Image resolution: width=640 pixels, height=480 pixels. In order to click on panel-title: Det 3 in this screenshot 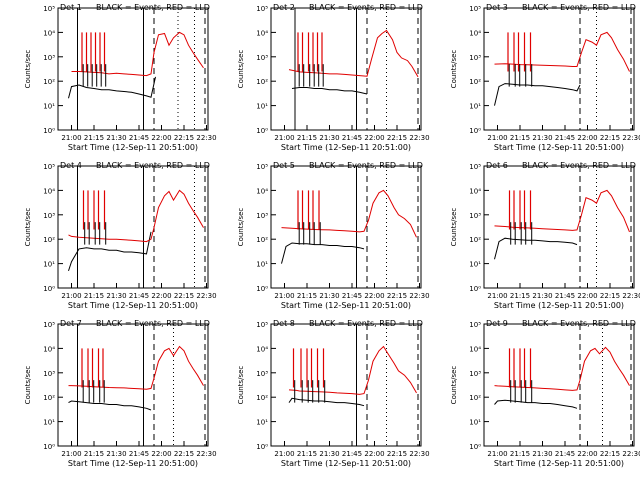, I will do `click(497, 7)`.